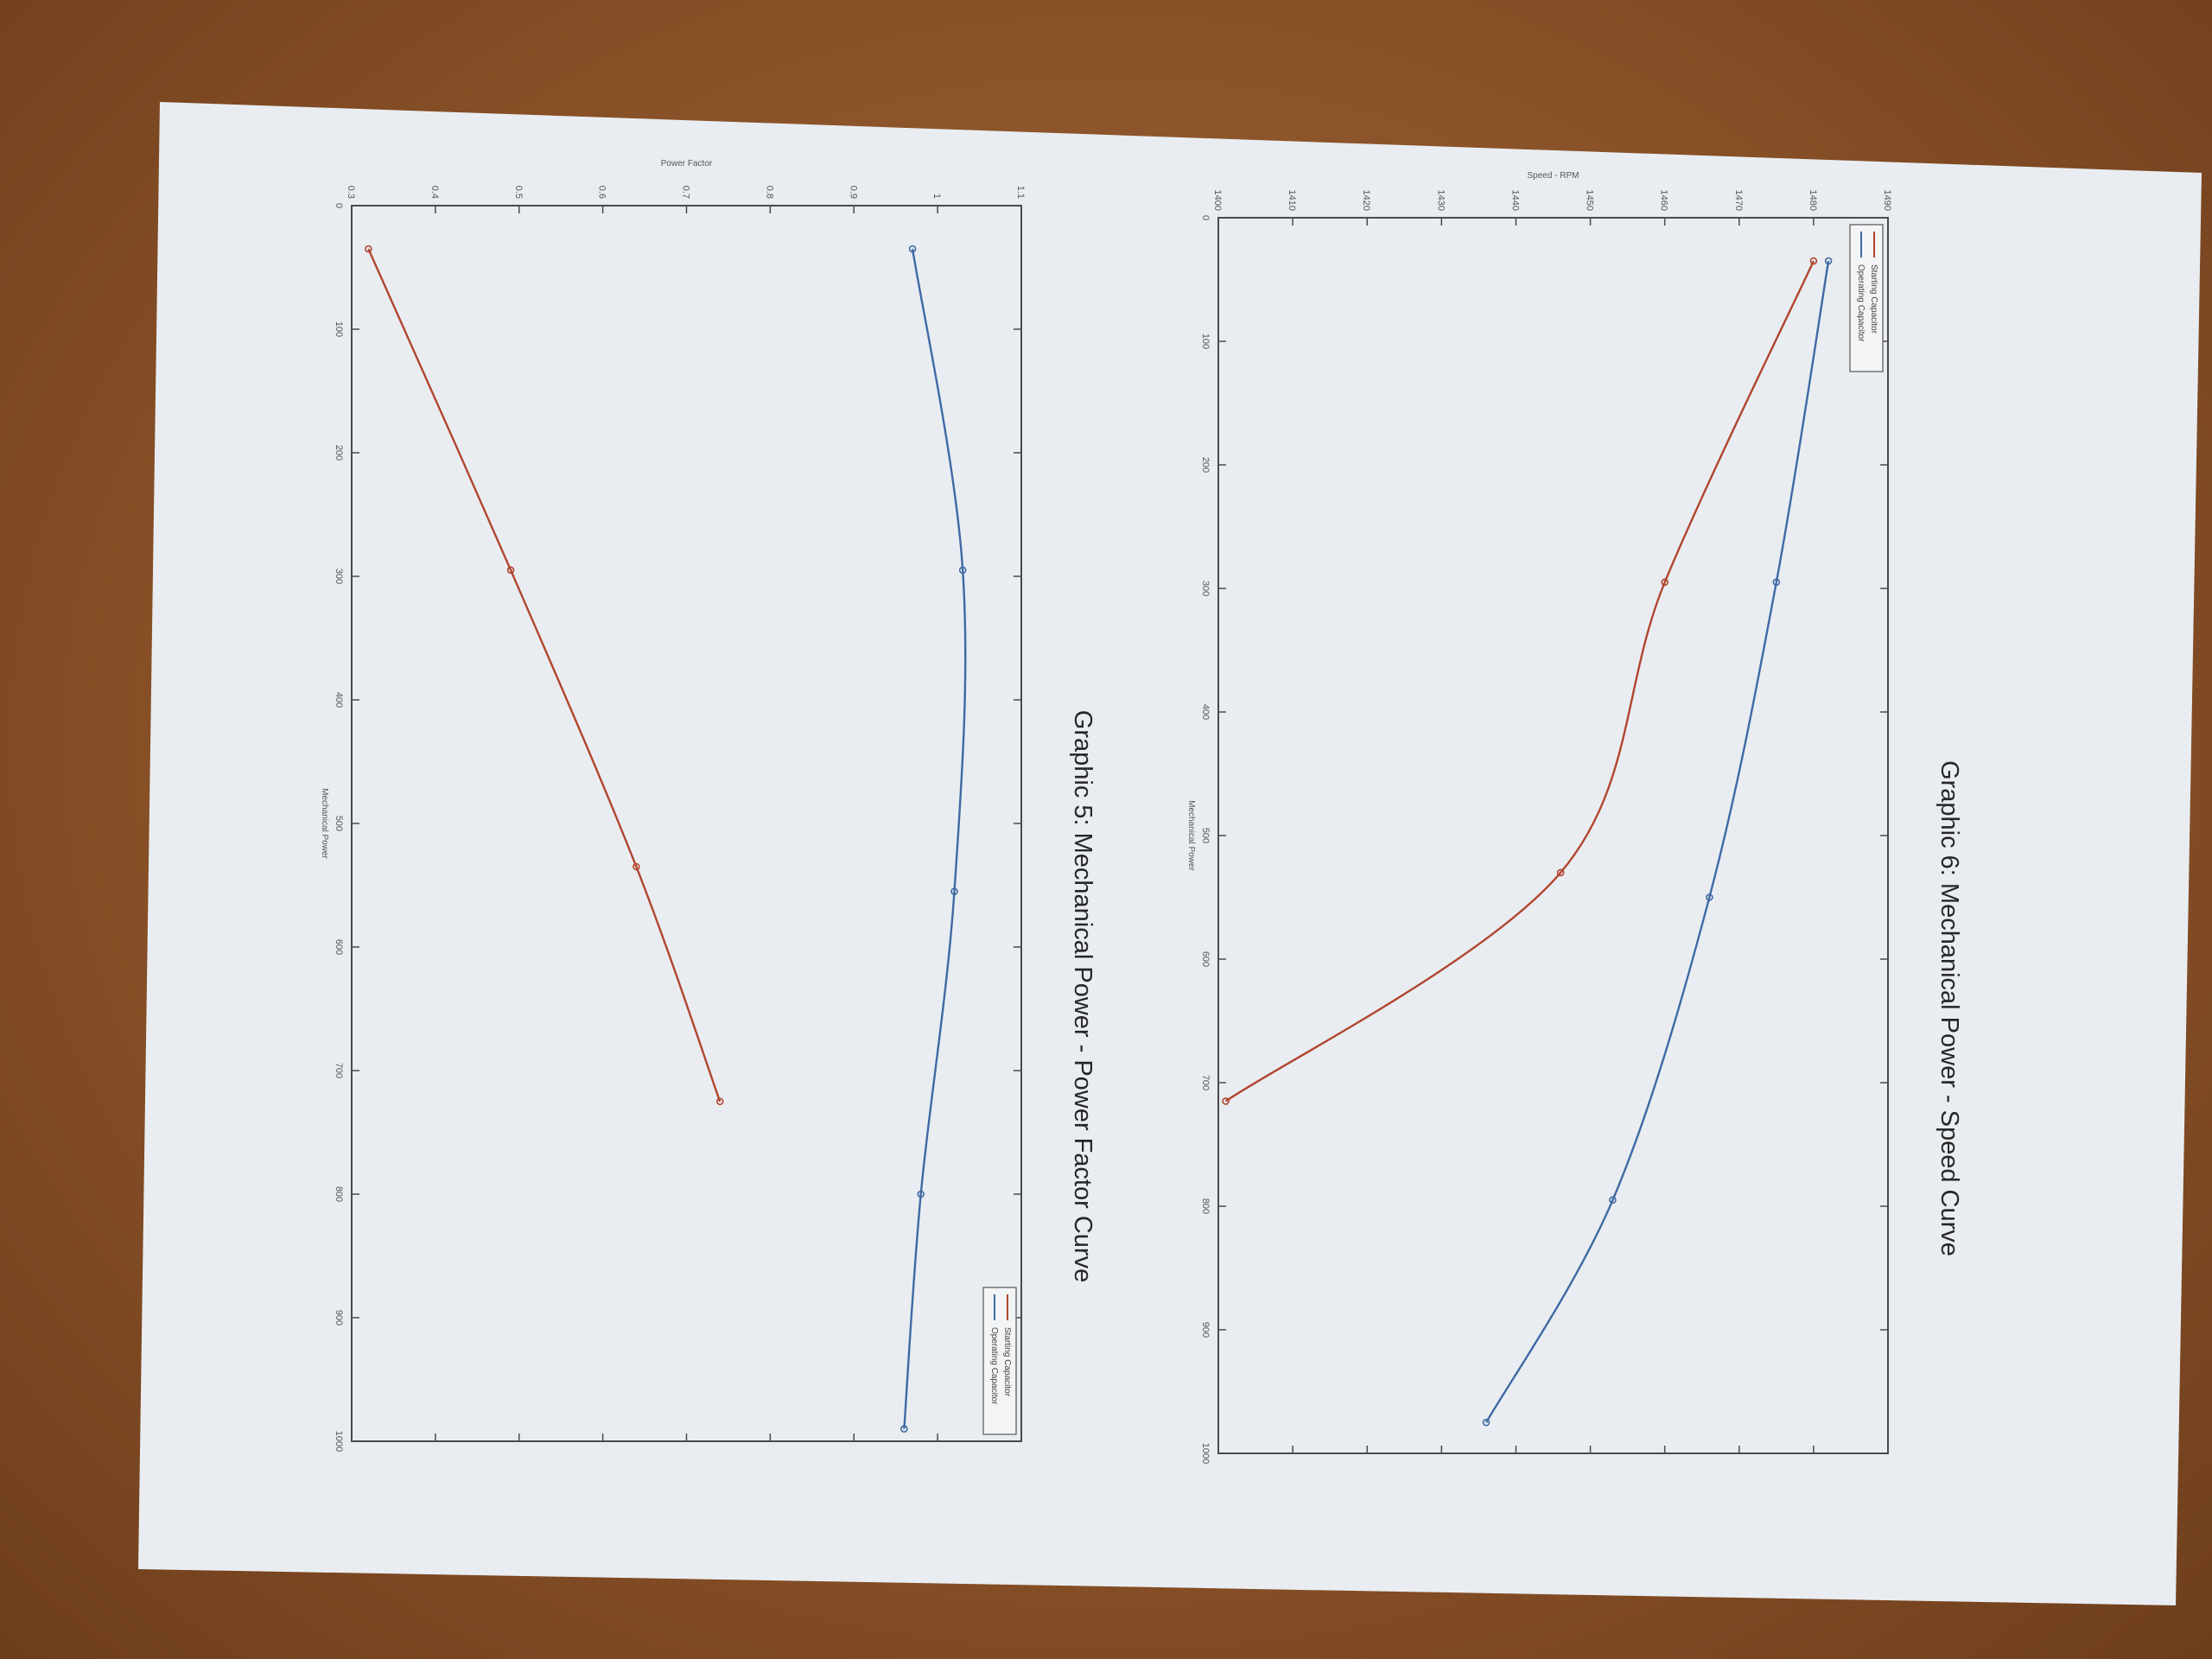 This screenshot has width=2212, height=1659. I want to click on chart2-y-tick-label: 1440, so click(1515, 200).